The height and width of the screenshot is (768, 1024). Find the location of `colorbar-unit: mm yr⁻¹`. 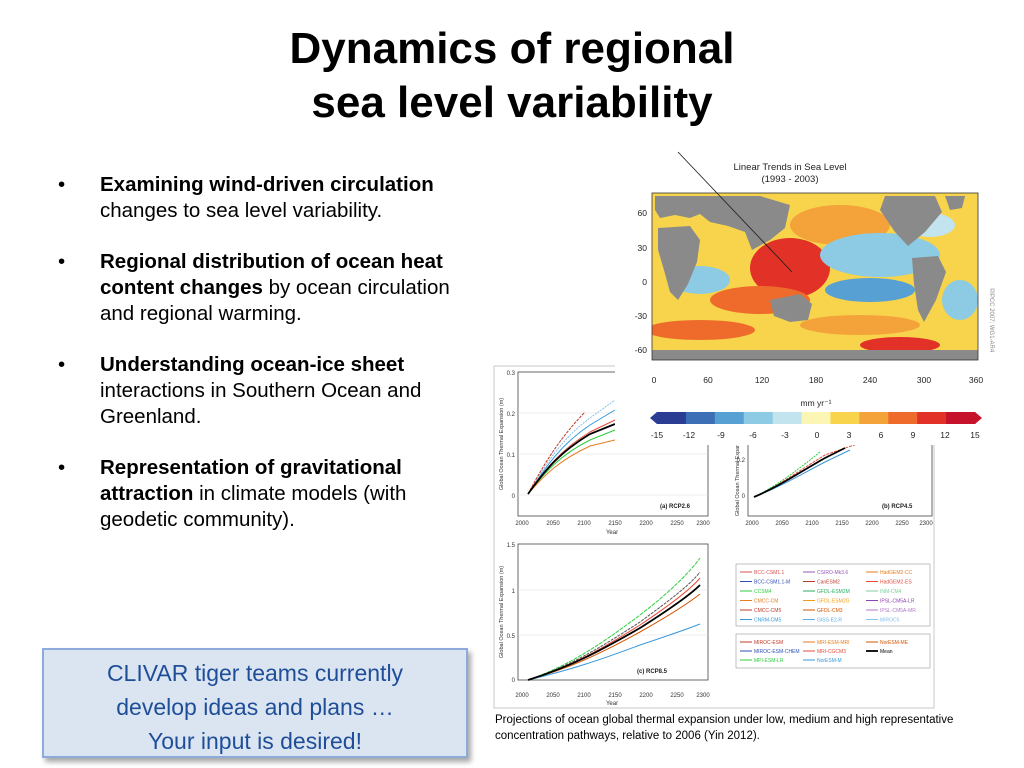

colorbar-unit: mm yr⁻¹ is located at coordinates (816, 403).